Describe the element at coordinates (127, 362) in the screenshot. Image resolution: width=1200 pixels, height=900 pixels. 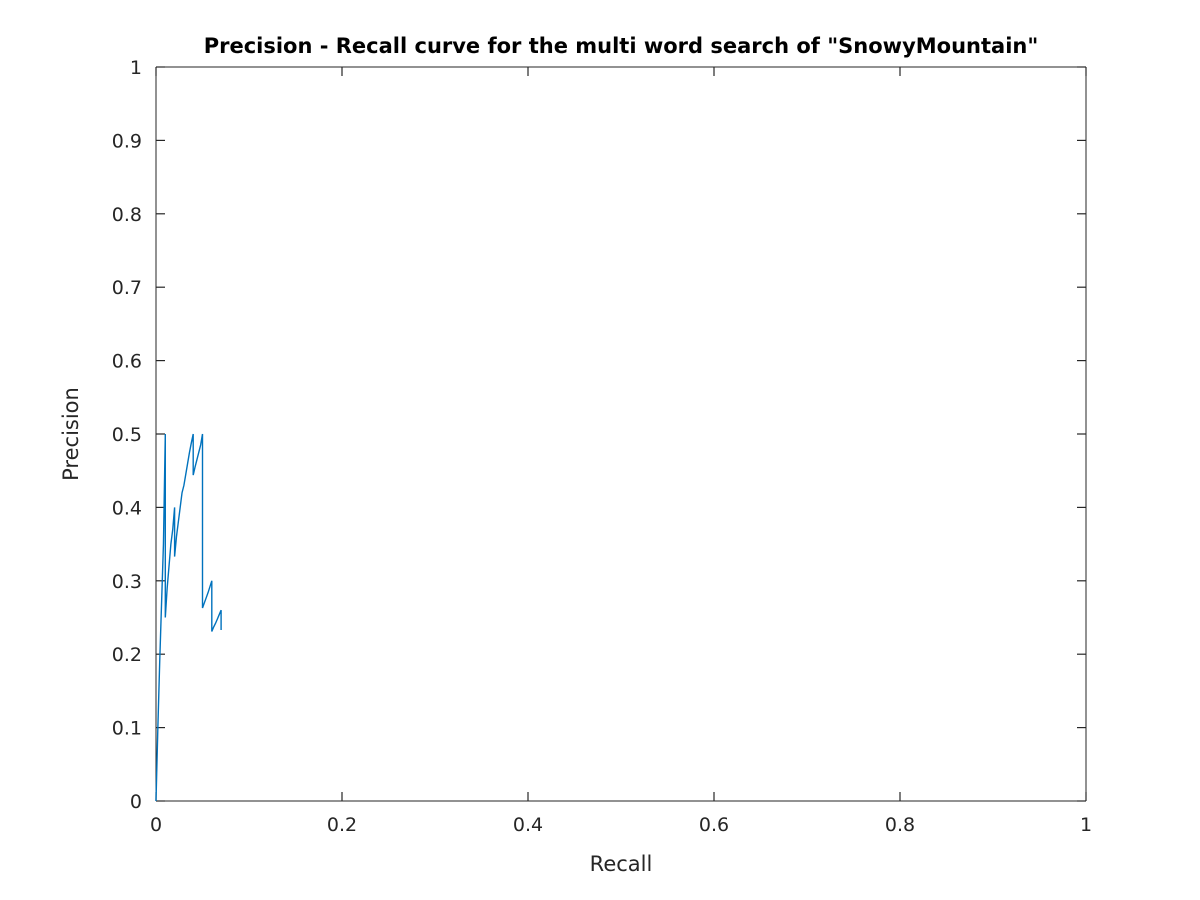
I see `y-tick-label: 0.6` at that location.